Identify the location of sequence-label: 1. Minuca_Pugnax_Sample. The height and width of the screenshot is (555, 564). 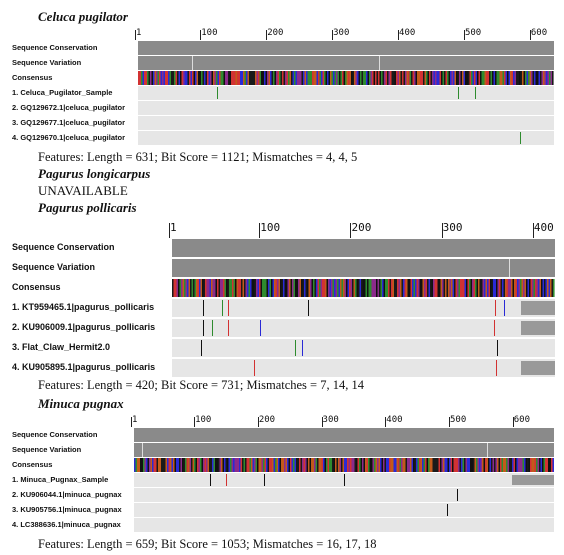
(60, 480).